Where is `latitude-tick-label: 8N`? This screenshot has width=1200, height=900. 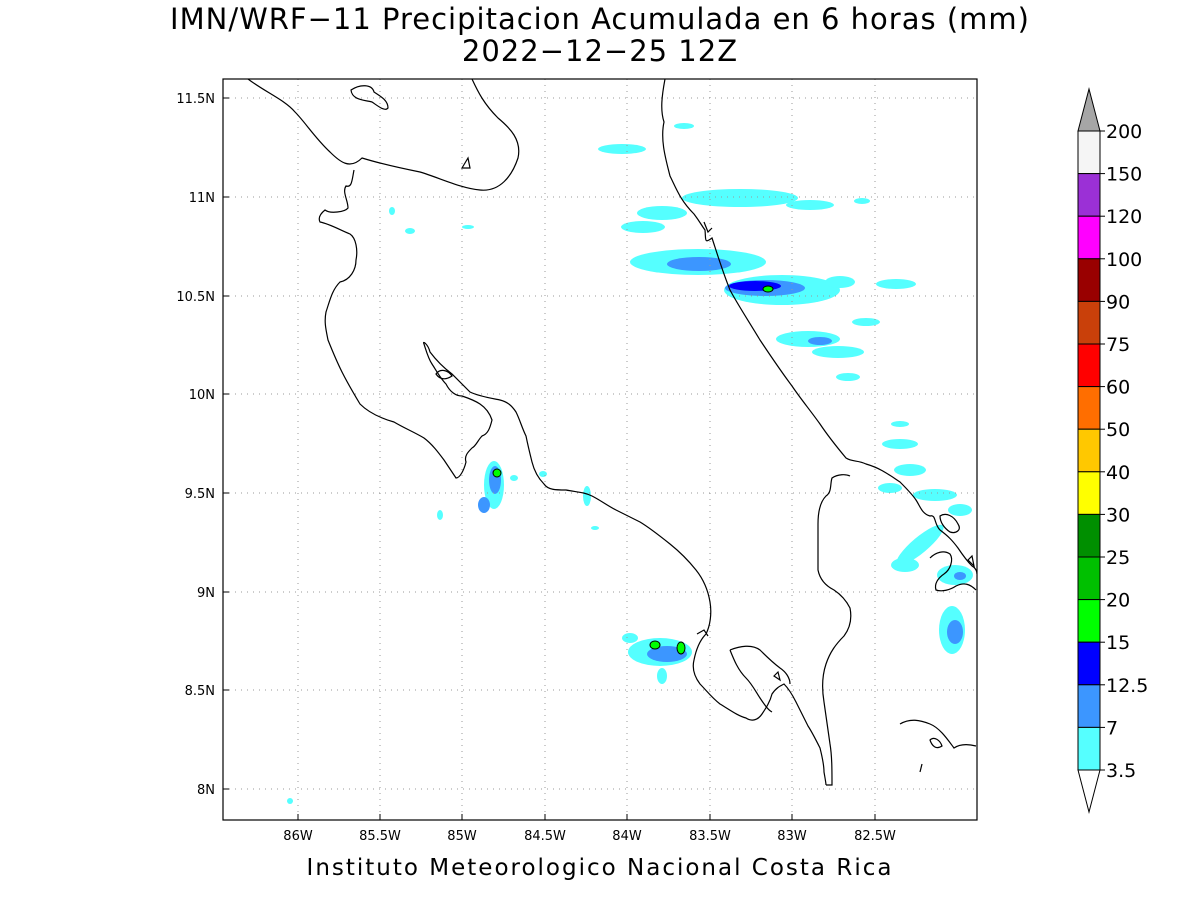 latitude-tick-label: 8N is located at coordinates (206, 790).